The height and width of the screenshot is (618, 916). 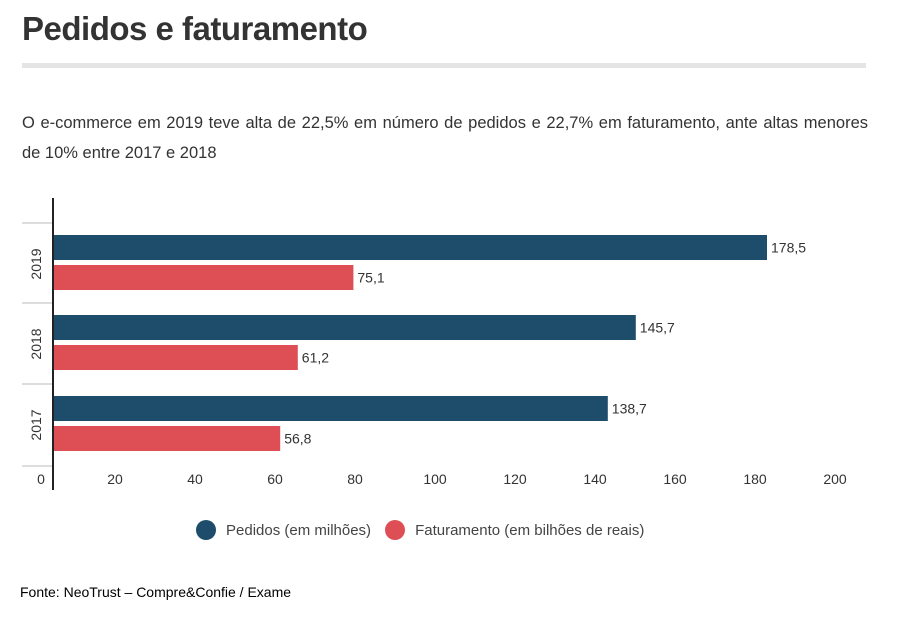 I want to click on legend-swatch-pedidos, so click(x=206, y=530).